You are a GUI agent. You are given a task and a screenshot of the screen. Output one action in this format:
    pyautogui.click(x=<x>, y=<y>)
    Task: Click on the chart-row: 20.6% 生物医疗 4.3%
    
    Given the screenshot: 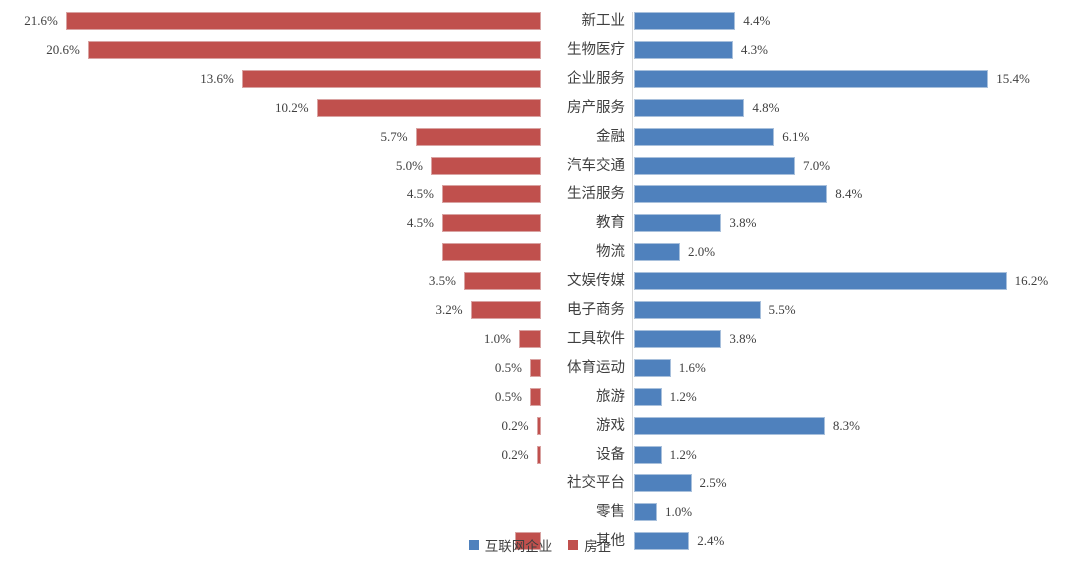 What is the action you would take?
    pyautogui.click(x=540, y=50)
    